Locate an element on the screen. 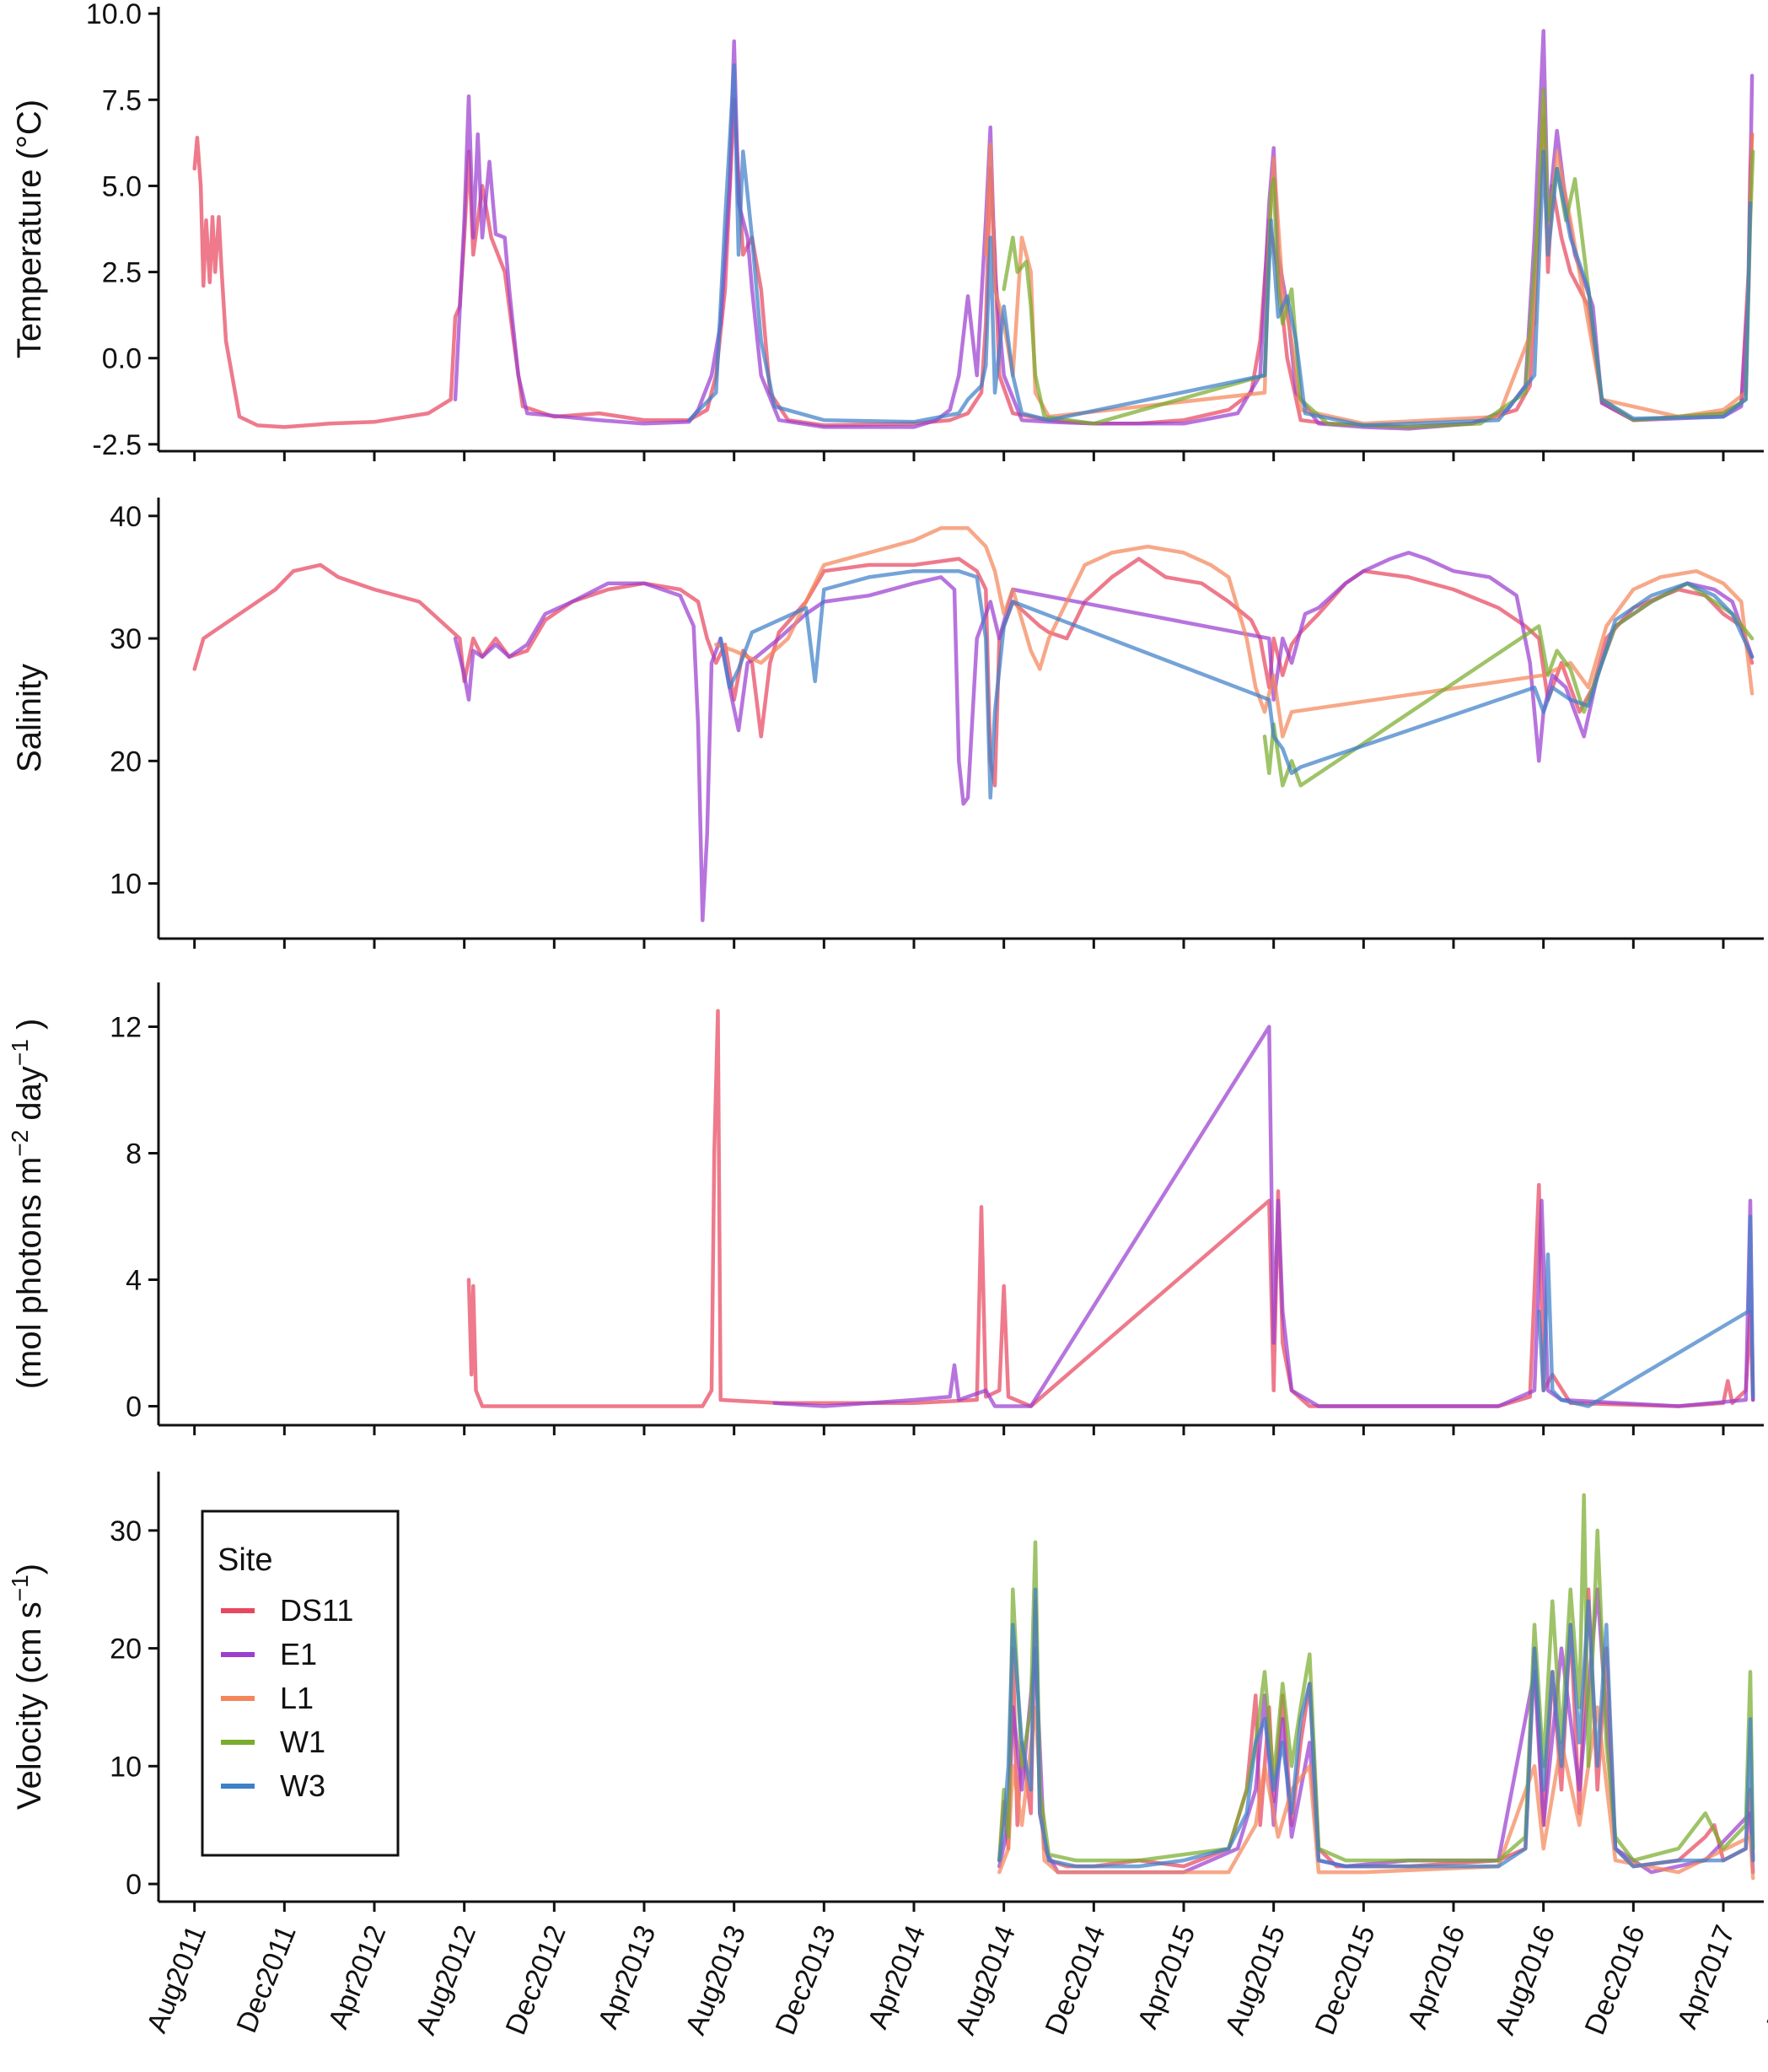  salinity-line-e1 is located at coordinates (1104, 737).